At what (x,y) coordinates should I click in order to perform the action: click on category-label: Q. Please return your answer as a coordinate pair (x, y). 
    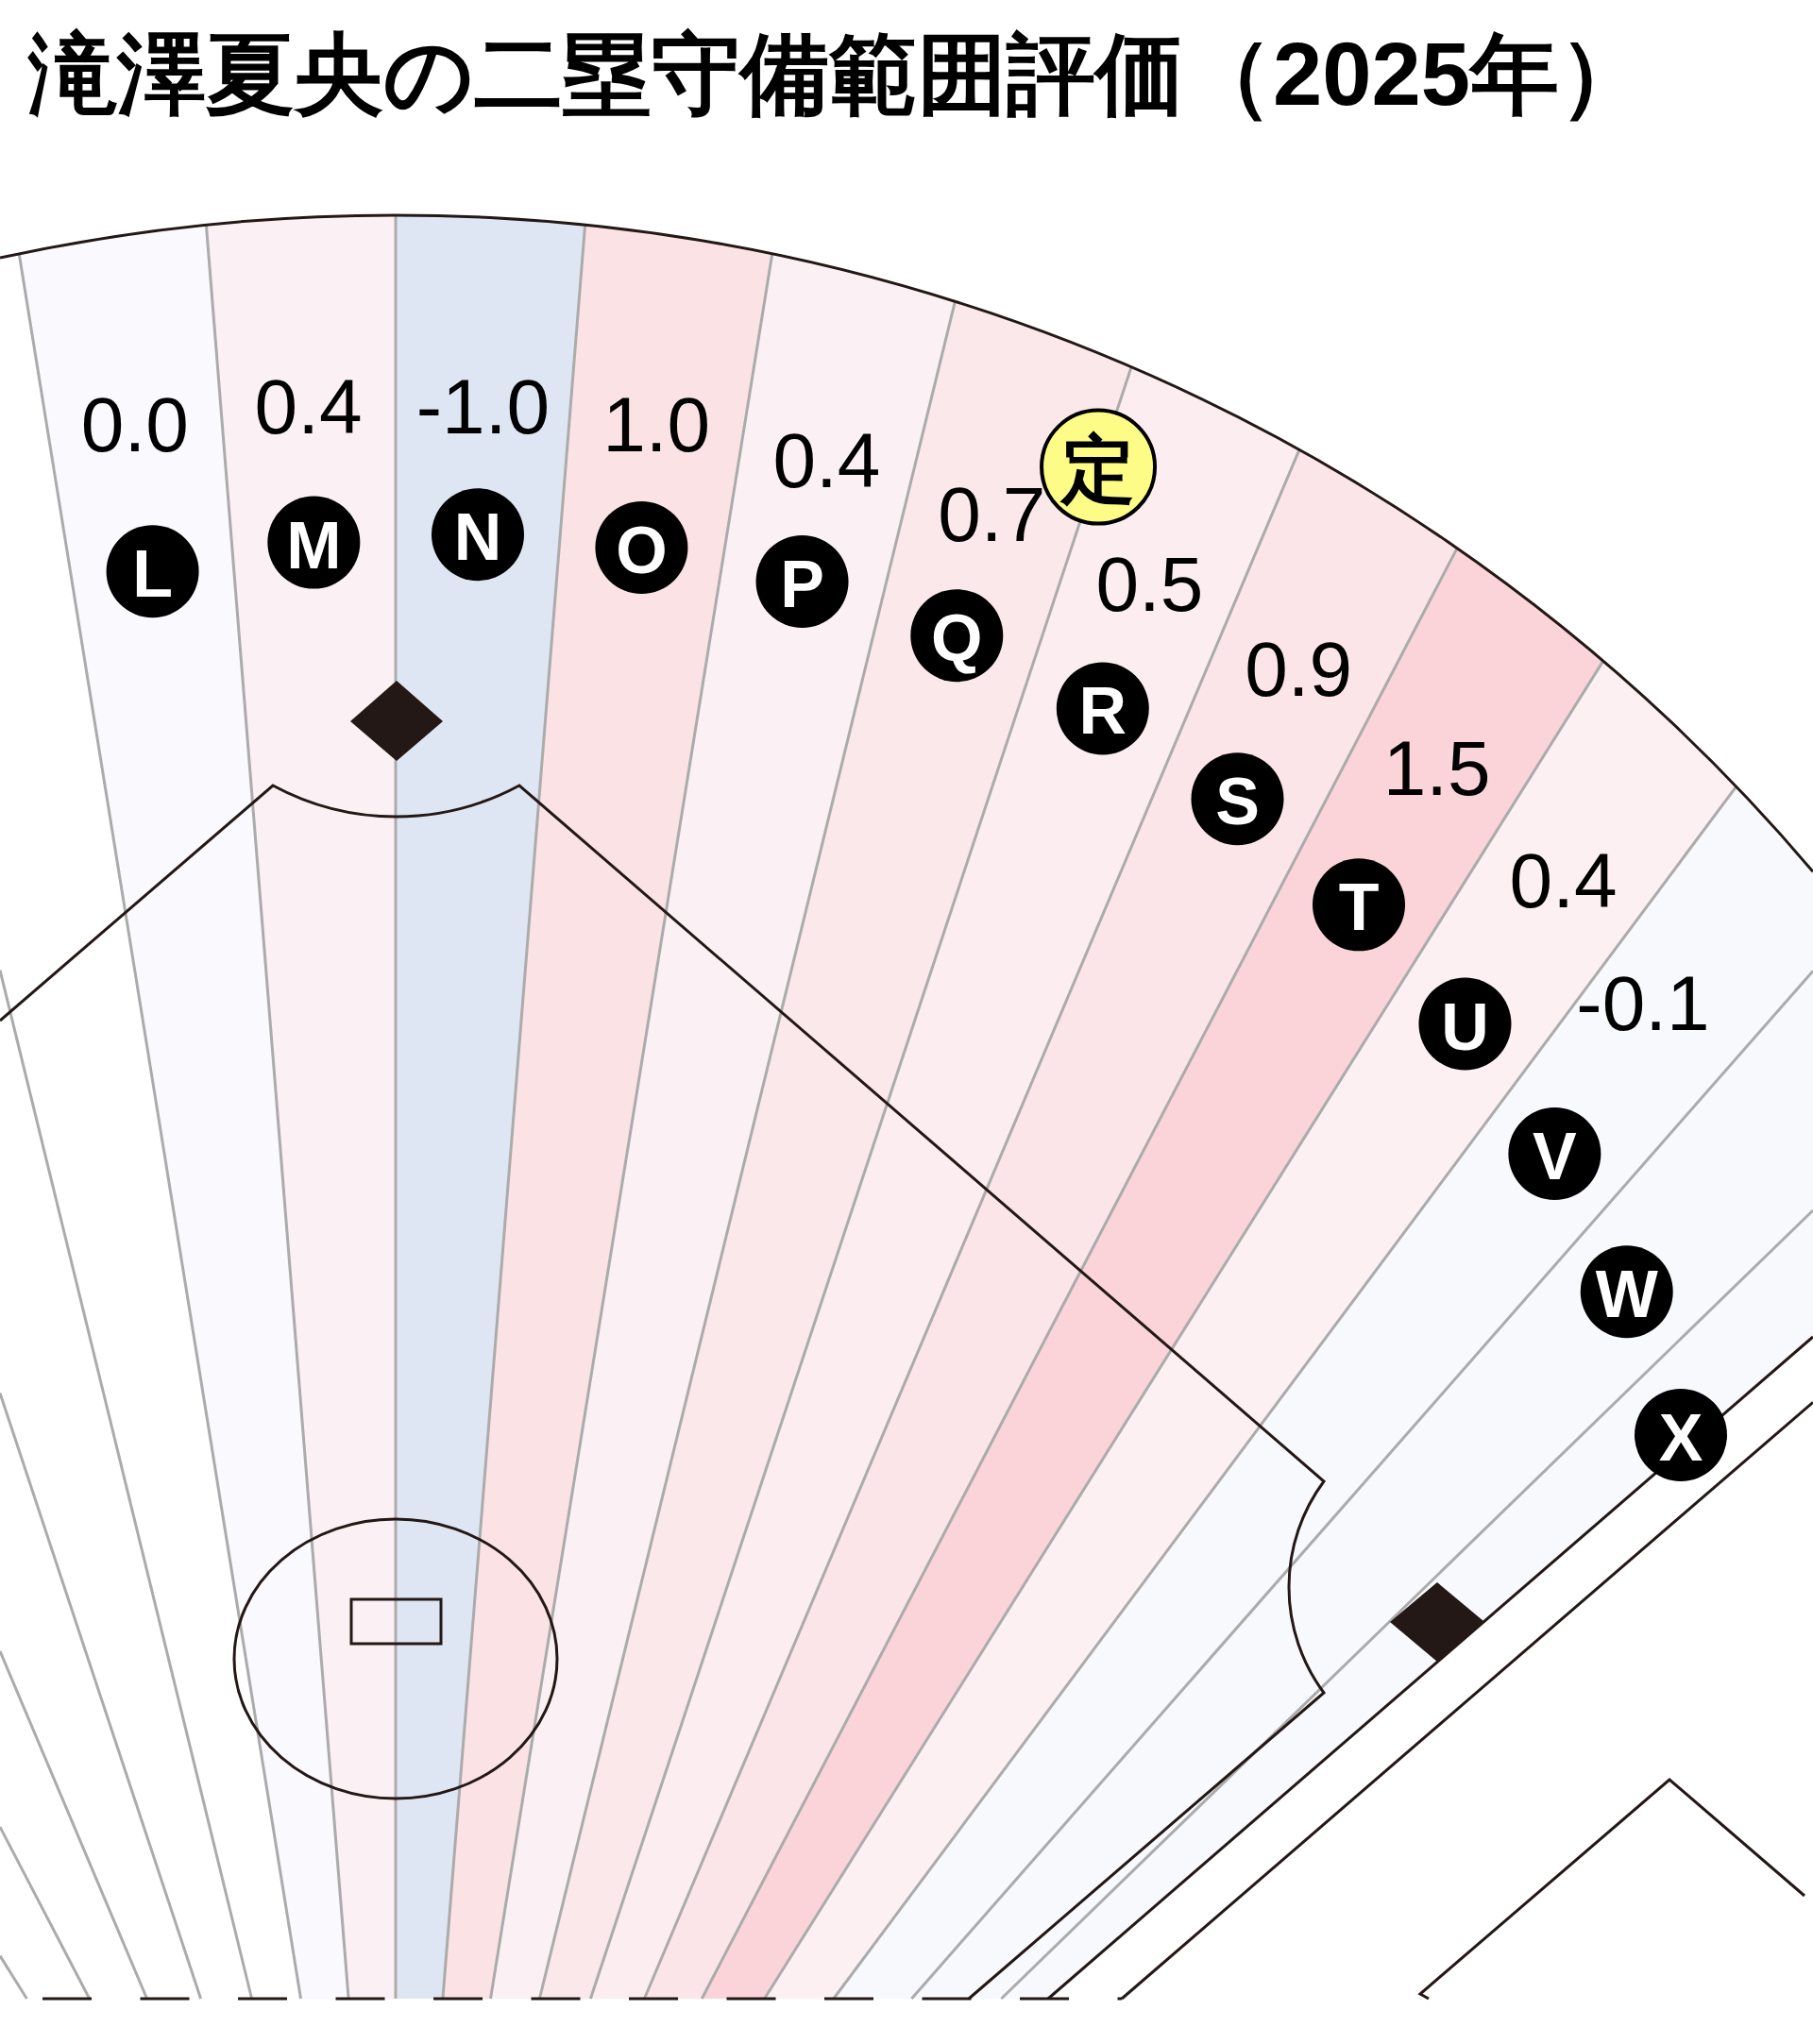
    Looking at the image, I should click on (957, 639).